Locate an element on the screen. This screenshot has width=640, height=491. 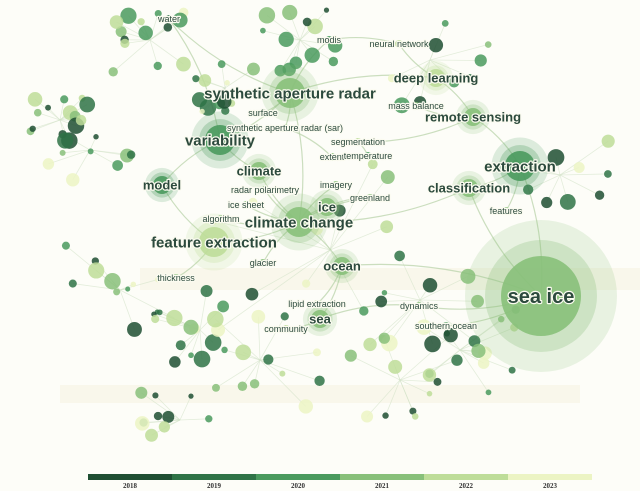
extraction-node is located at coordinates (520, 166).